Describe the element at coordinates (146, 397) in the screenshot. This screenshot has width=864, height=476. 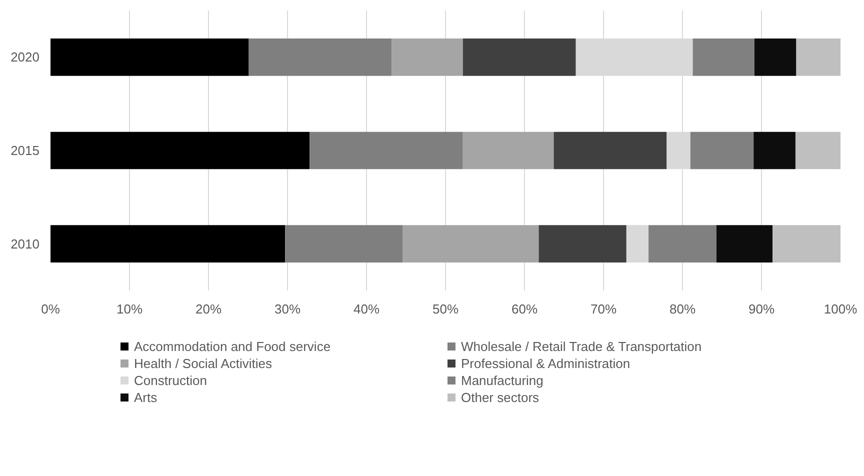
I see `legend-label: Arts` at that location.